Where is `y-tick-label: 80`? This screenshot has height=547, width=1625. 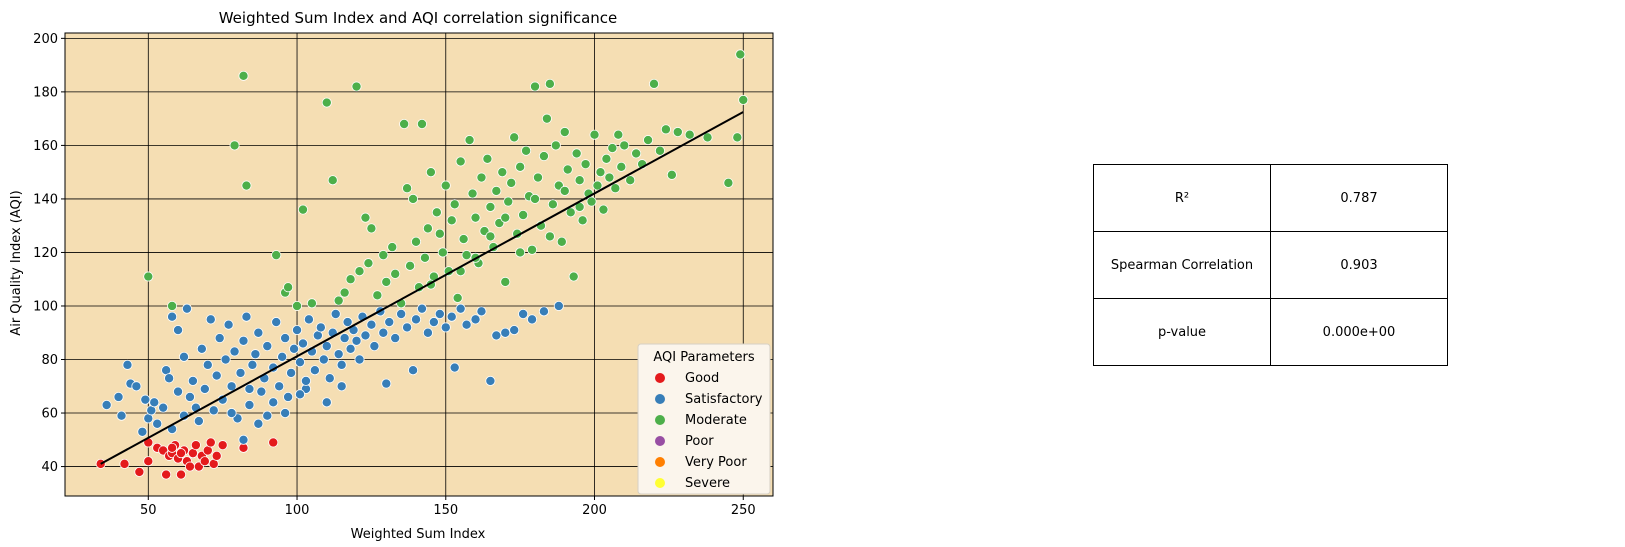 y-tick-label: 80 is located at coordinates (49, 360).